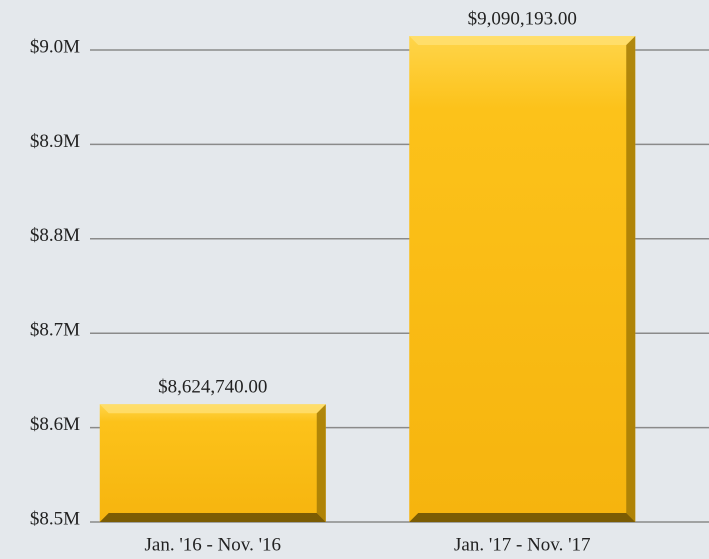 This screenshot has height=559, width=709. What do you see at coordinates (212, 387) in the screenshot?
I see `value-label: $8,624,740.00` at bounding box center [212, 387].